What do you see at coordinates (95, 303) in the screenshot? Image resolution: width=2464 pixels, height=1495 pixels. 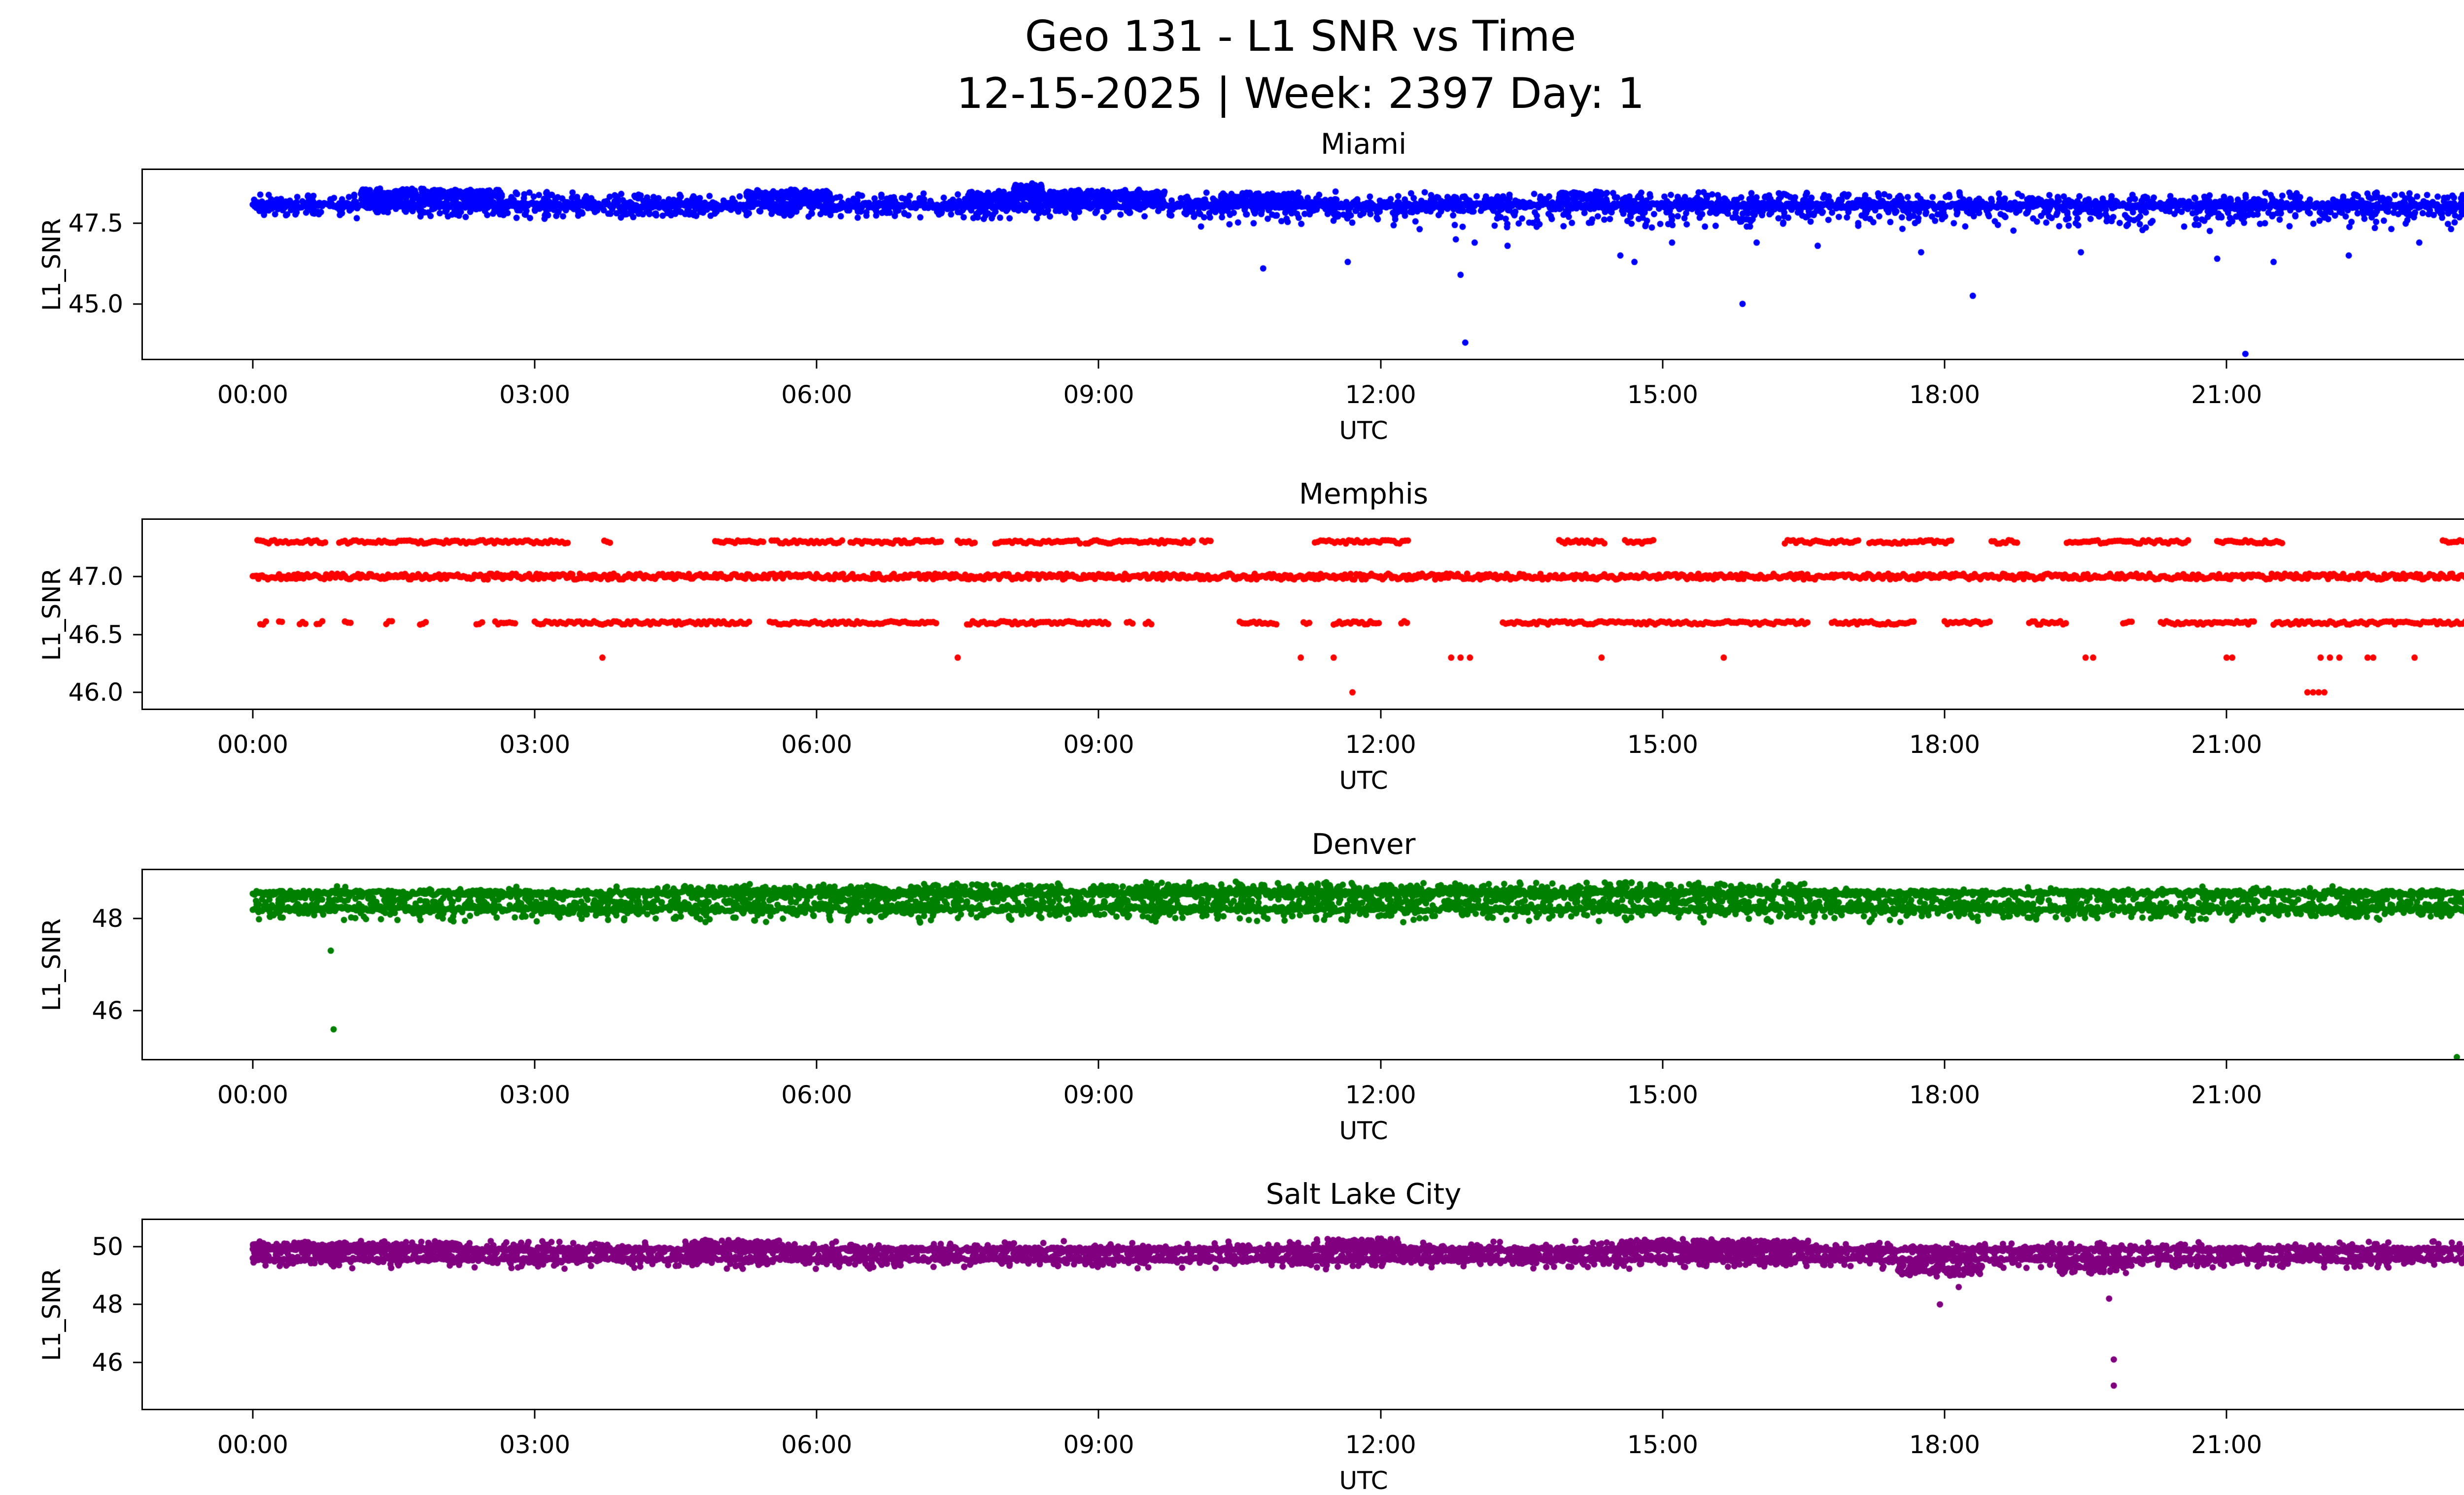 I see `y-tick-label: 45.0` at bounding box center [95, 303].